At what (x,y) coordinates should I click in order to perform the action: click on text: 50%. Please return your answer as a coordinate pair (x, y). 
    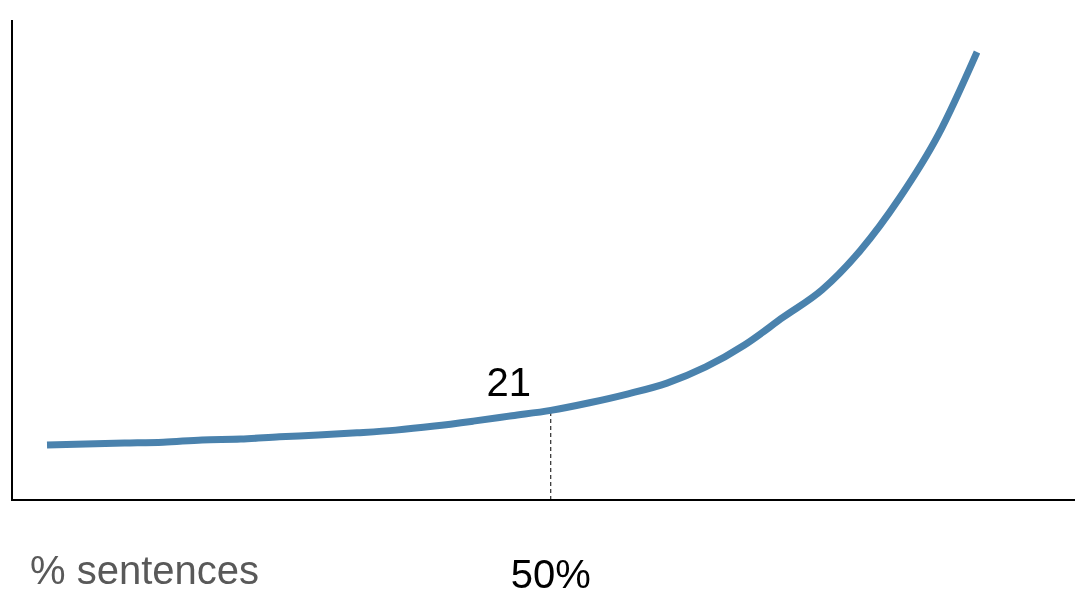
    Looking at the image, I should click on (550, 572).